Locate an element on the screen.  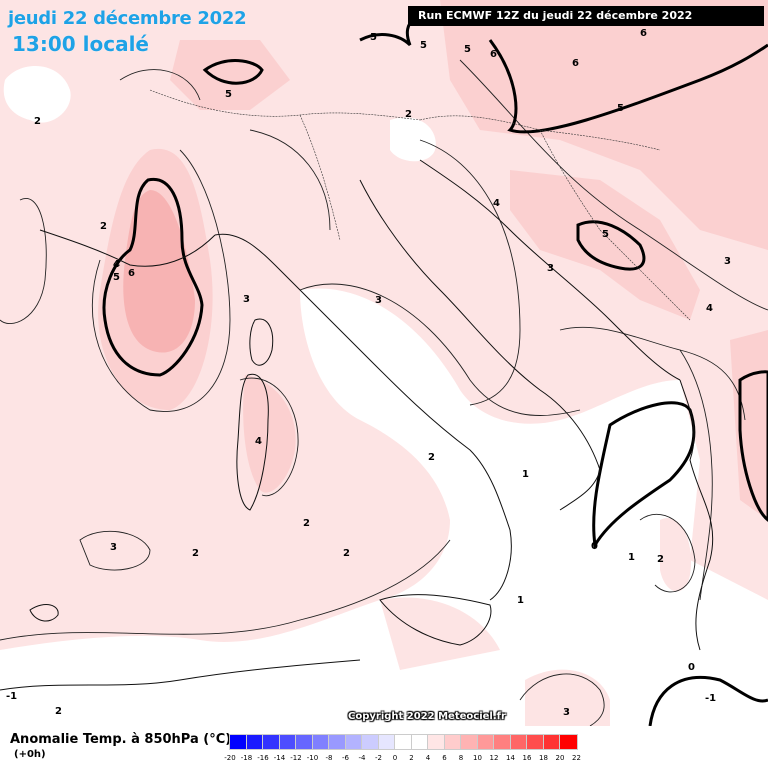
coast-sardinia is located at coordinates (252, 442).